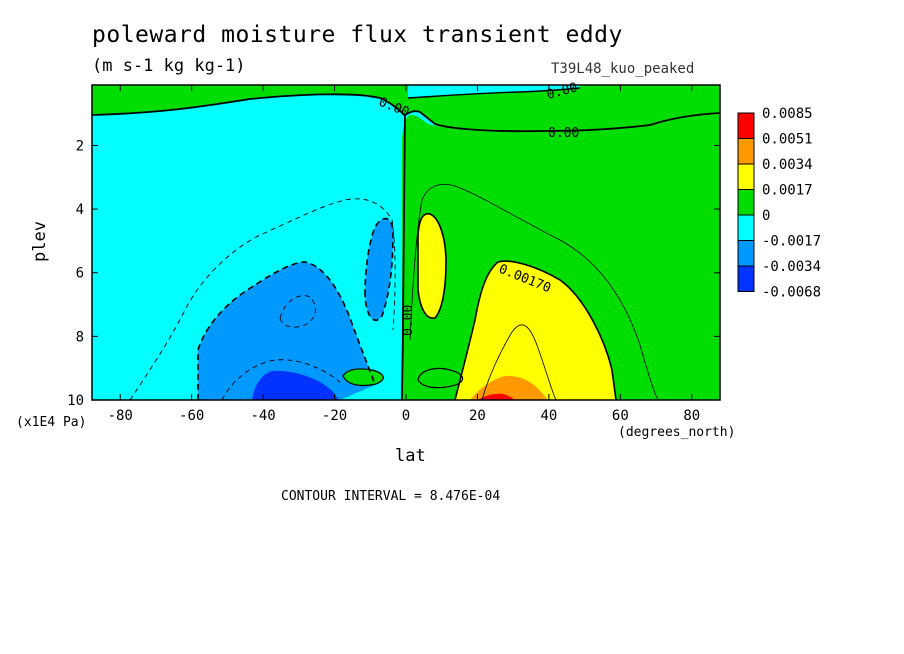 Image resolution: width=904 pixels, height=654 pixels. I want to click on zero-contour-top, so click(494, 93).